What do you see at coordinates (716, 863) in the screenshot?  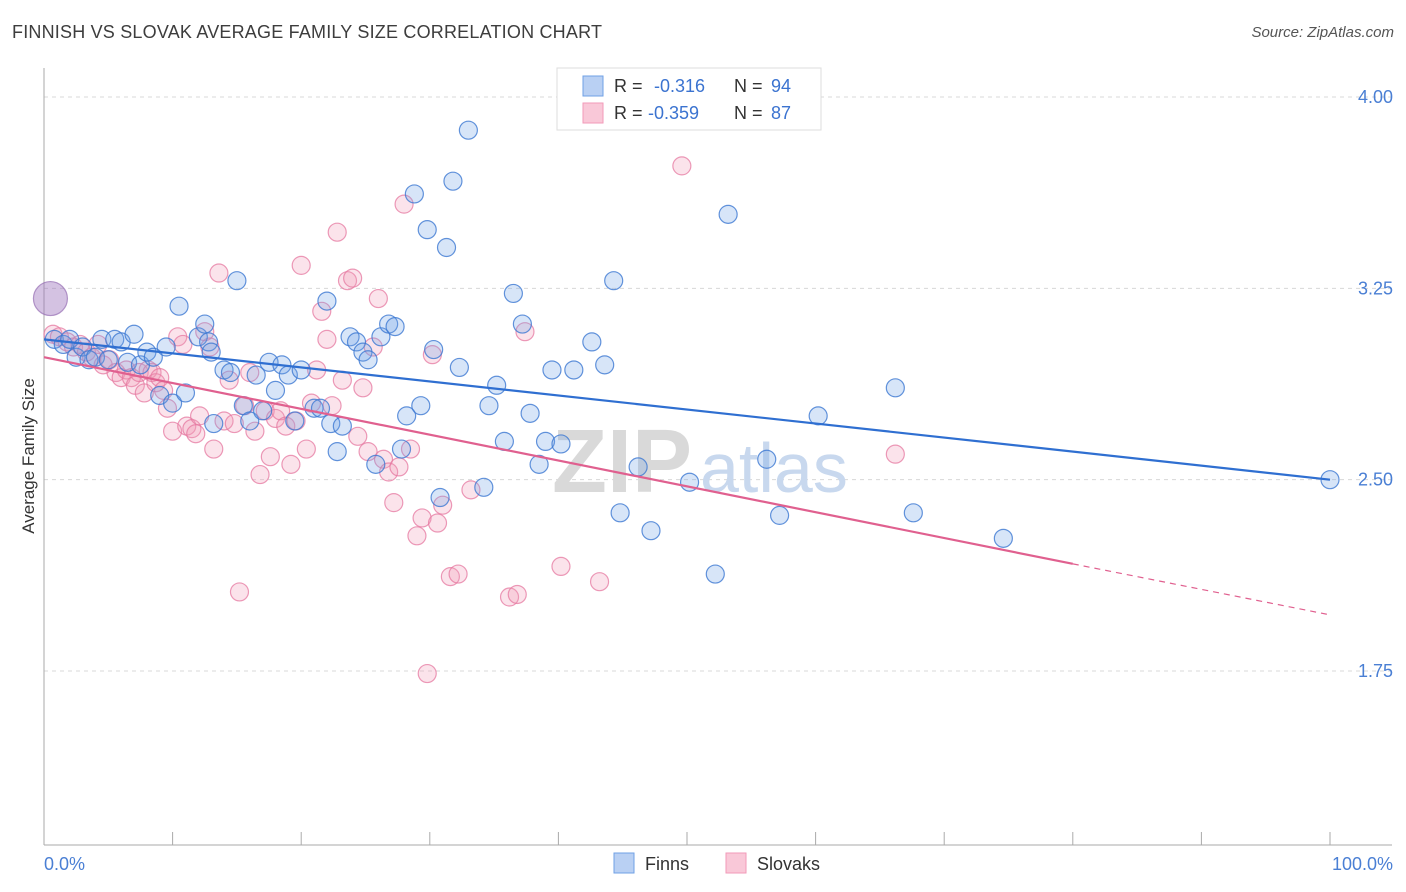 I see `bottom-legend: Finns Slovaks` at bounding box center [716, 863].